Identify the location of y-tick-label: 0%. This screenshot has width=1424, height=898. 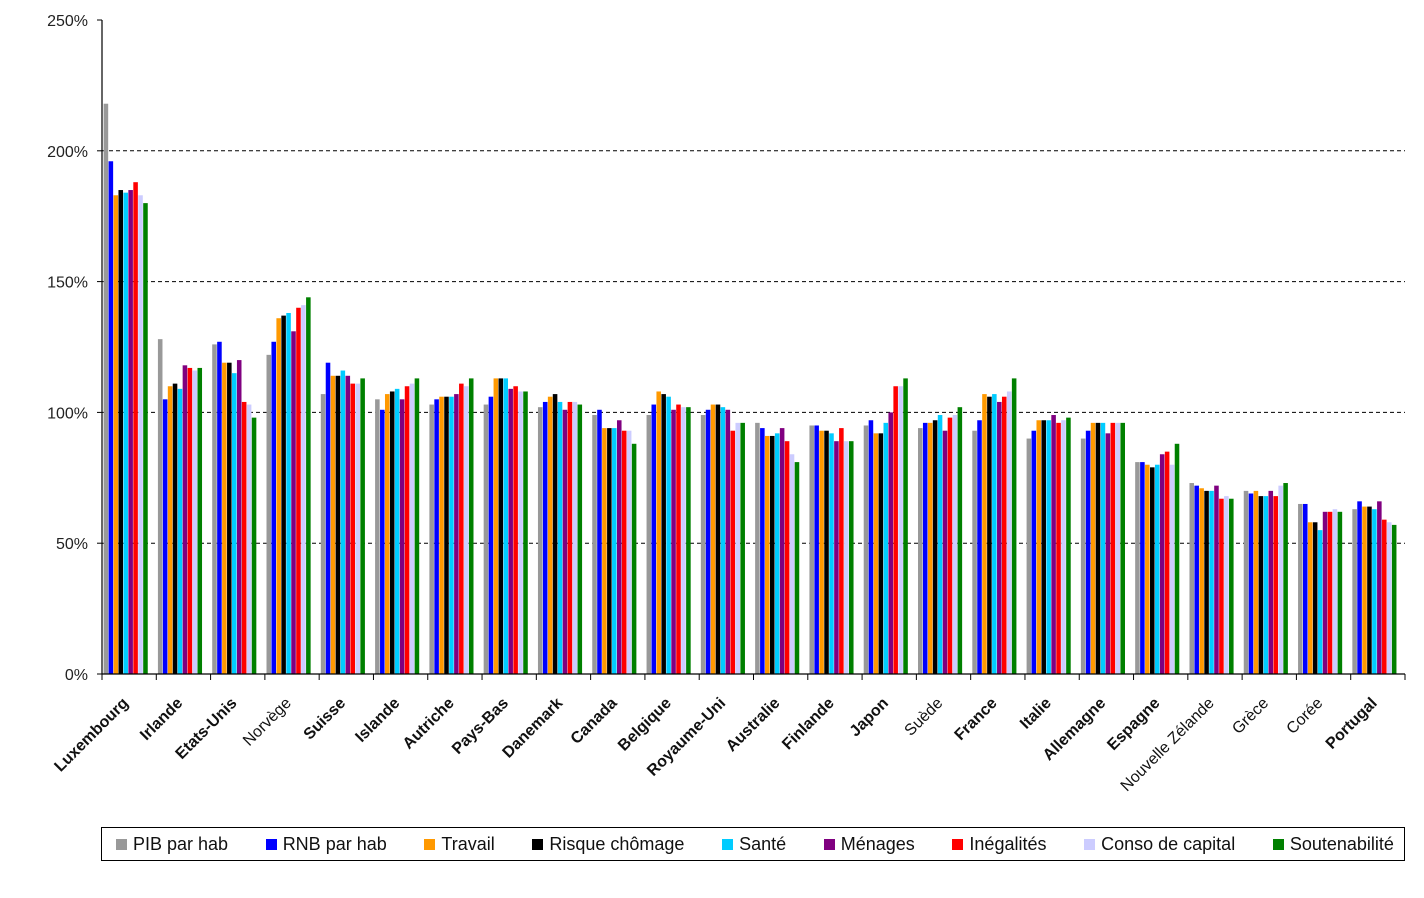
(76, 675).